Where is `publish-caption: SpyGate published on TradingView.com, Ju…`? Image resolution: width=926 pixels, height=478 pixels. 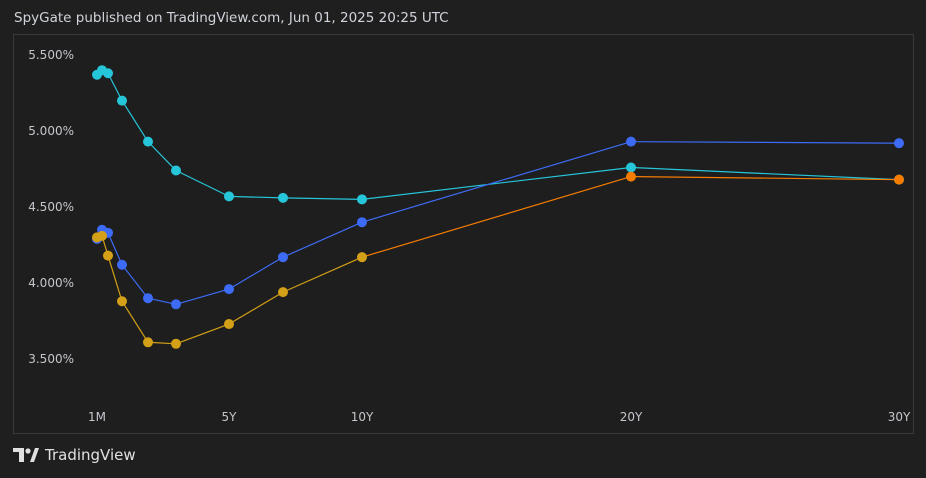
publish-caption: SpyGate published on TradingView.com, Ju… is located at coordinates (231, 18).